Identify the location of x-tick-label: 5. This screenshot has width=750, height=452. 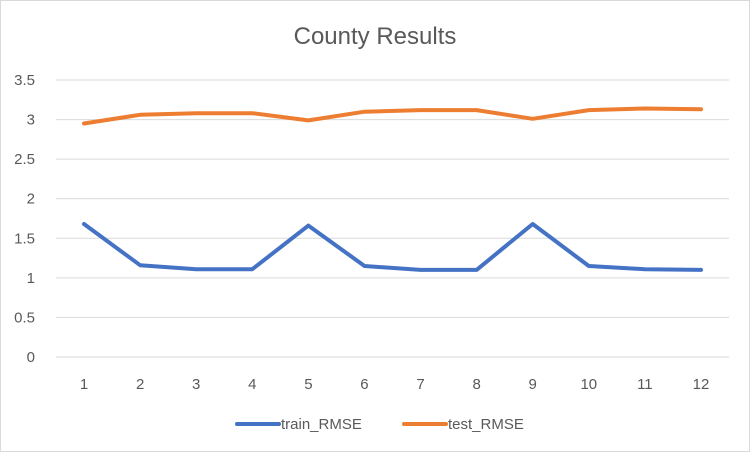
(308, 384).